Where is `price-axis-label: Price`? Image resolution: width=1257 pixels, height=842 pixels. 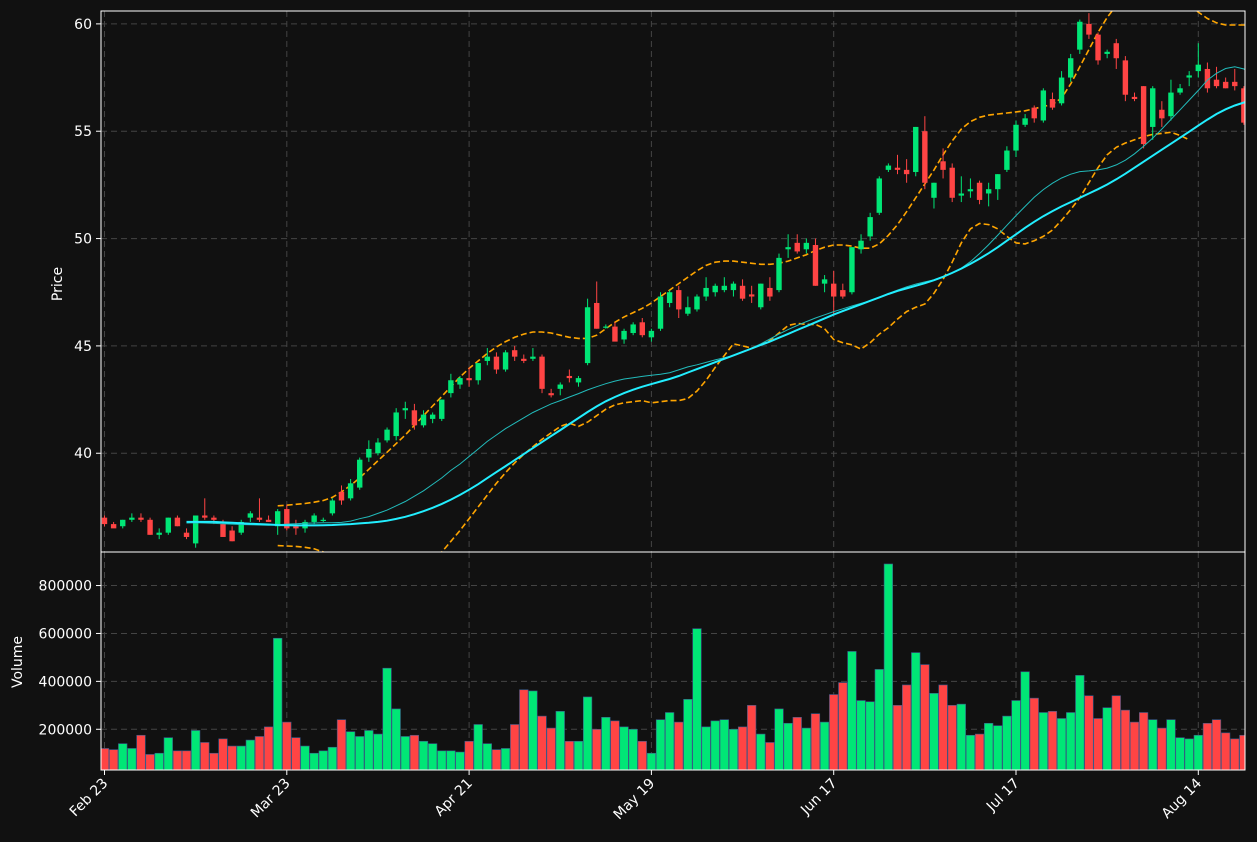
price-axis-label: Price is located at coordinates (58, 284).